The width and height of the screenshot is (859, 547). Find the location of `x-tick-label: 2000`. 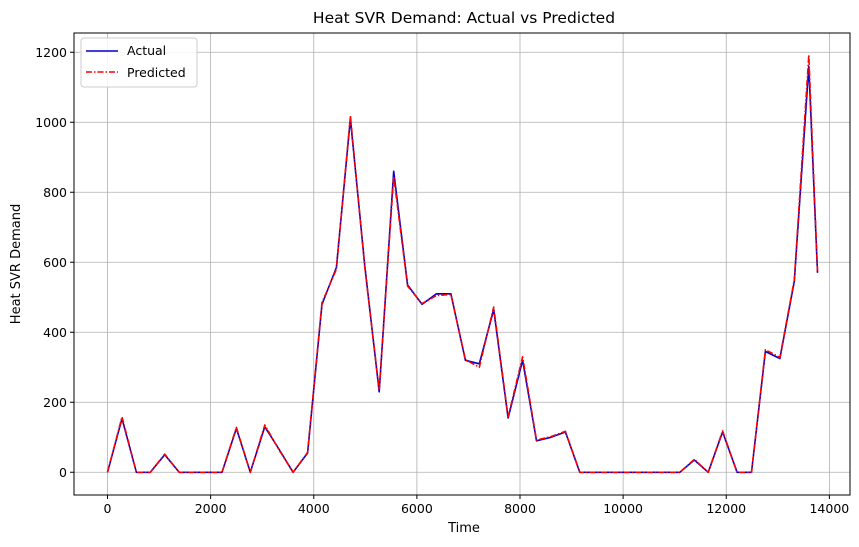

x-tick-label: 2000 is located at coordinates (211, 508).